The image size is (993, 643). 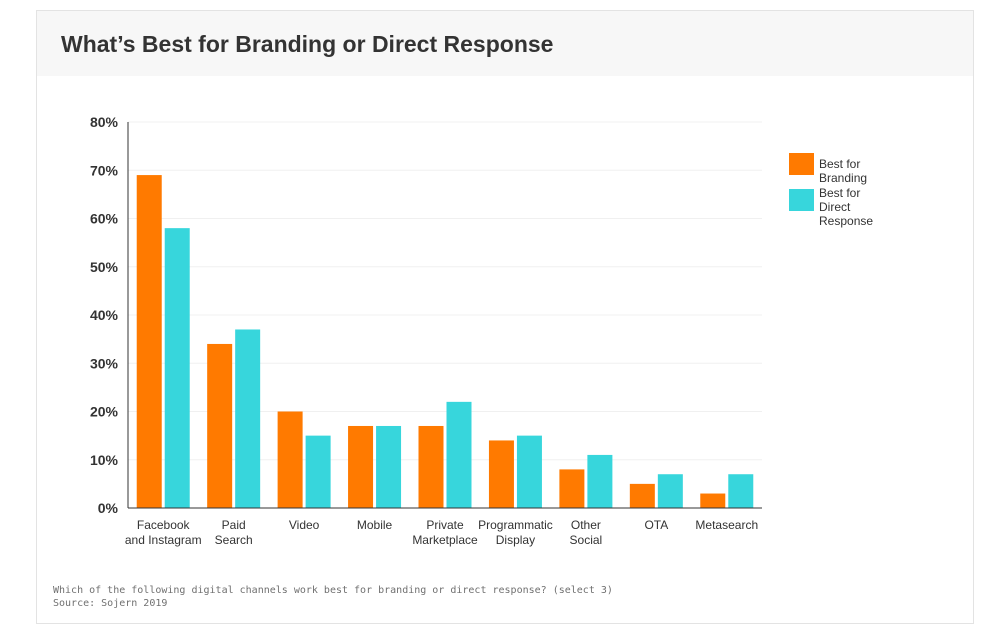 I want to click on source-note: Source: Sojern 2019, so click(x=110, y=603).